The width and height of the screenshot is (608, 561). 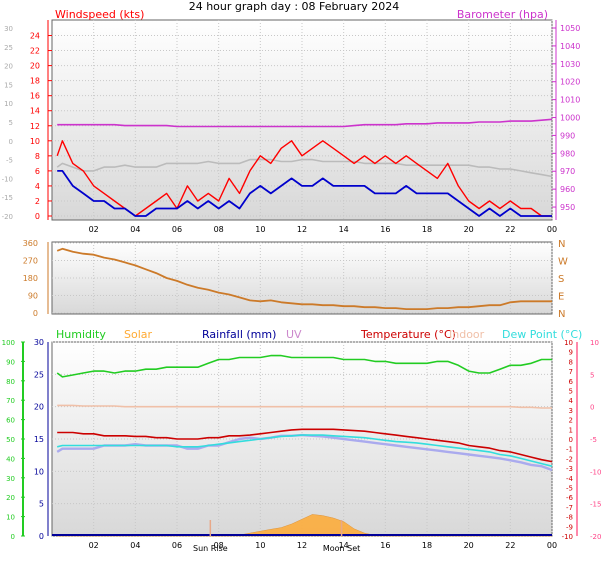 I want to click on baro-tick-label: 980, so click(x=567, y=153).